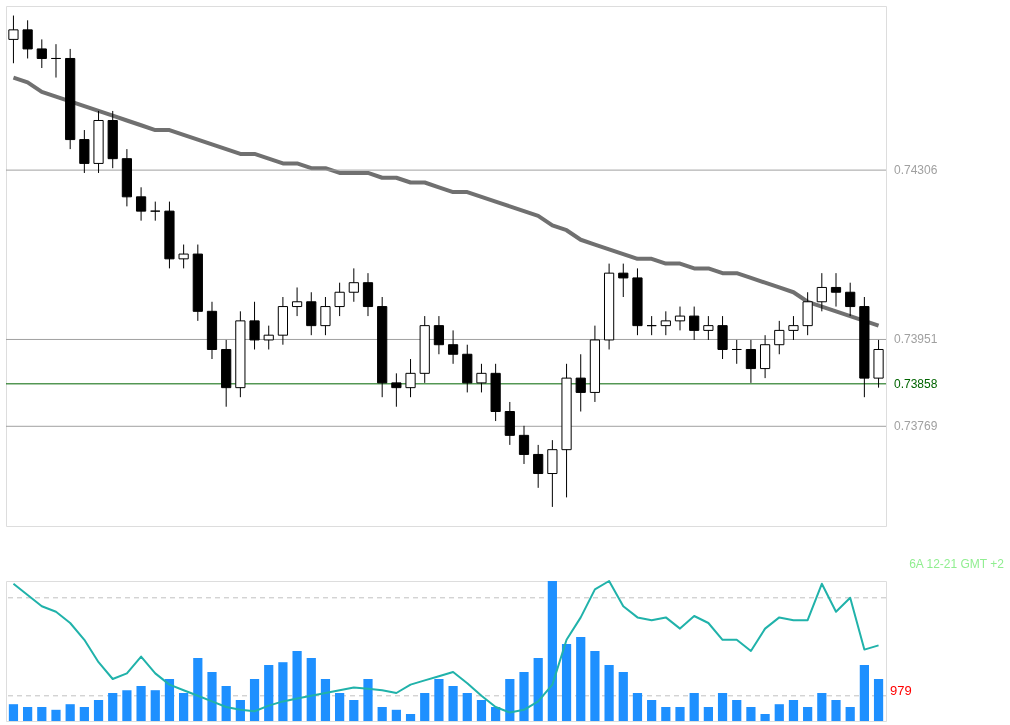 The height and width of the screenshot is (725, 1010). What do you see at coordinates (901, 690) in the screenshot?
I see `text: 979` at bounding box center [901, 690].